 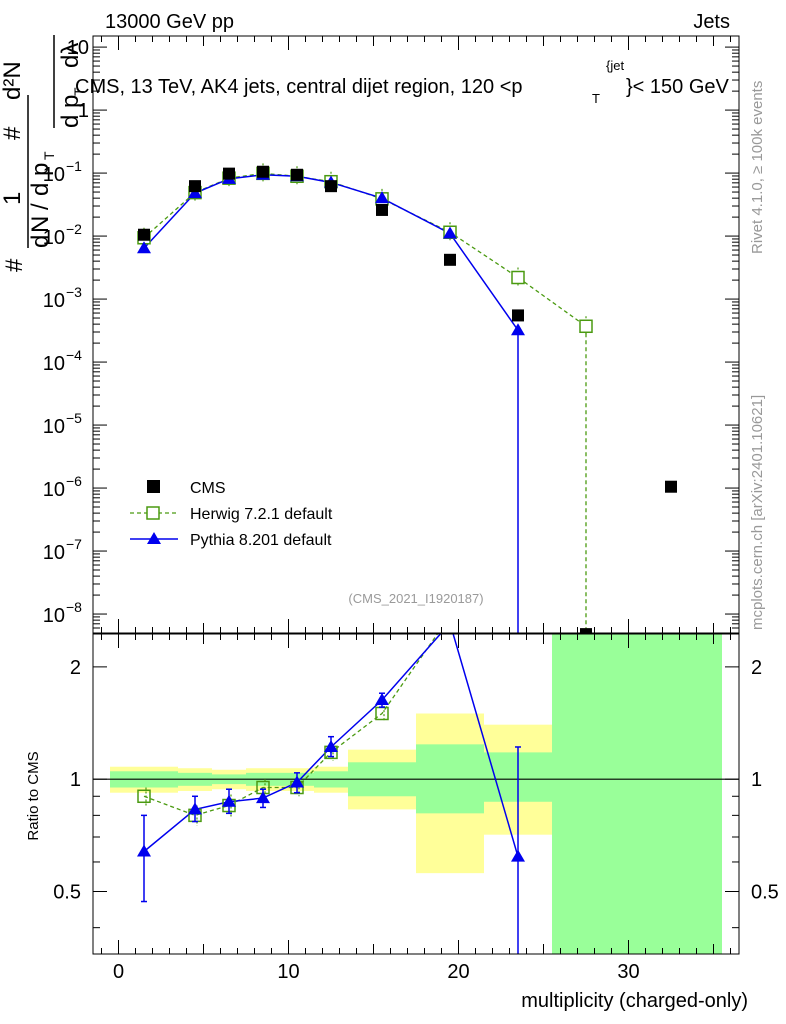 I want to click on y-tick-exponent: −4, so click(x=74, y=355).